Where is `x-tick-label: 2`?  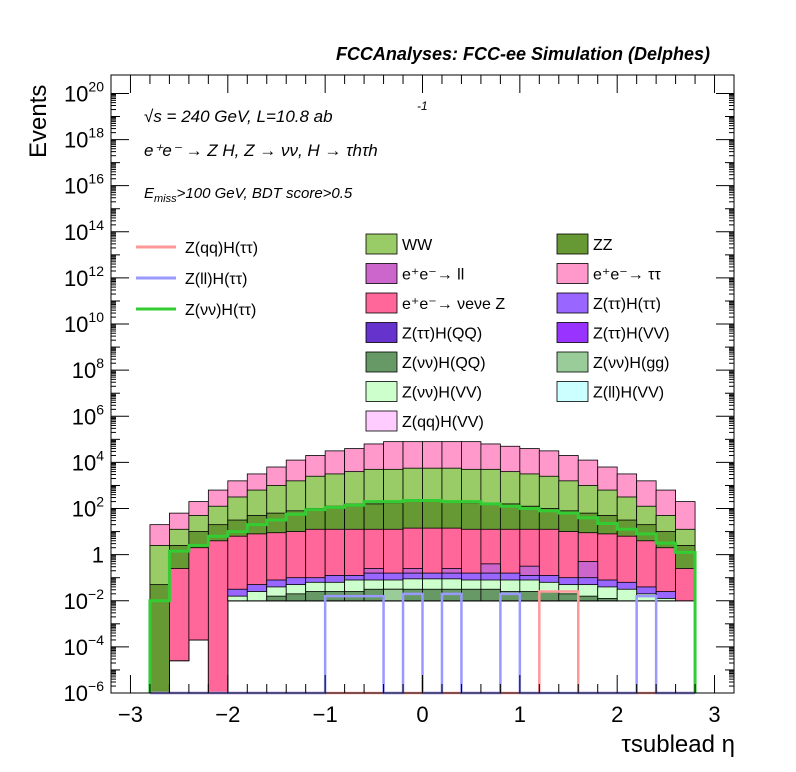
x-tick-label: 2 is located at coordinates (617, 714).